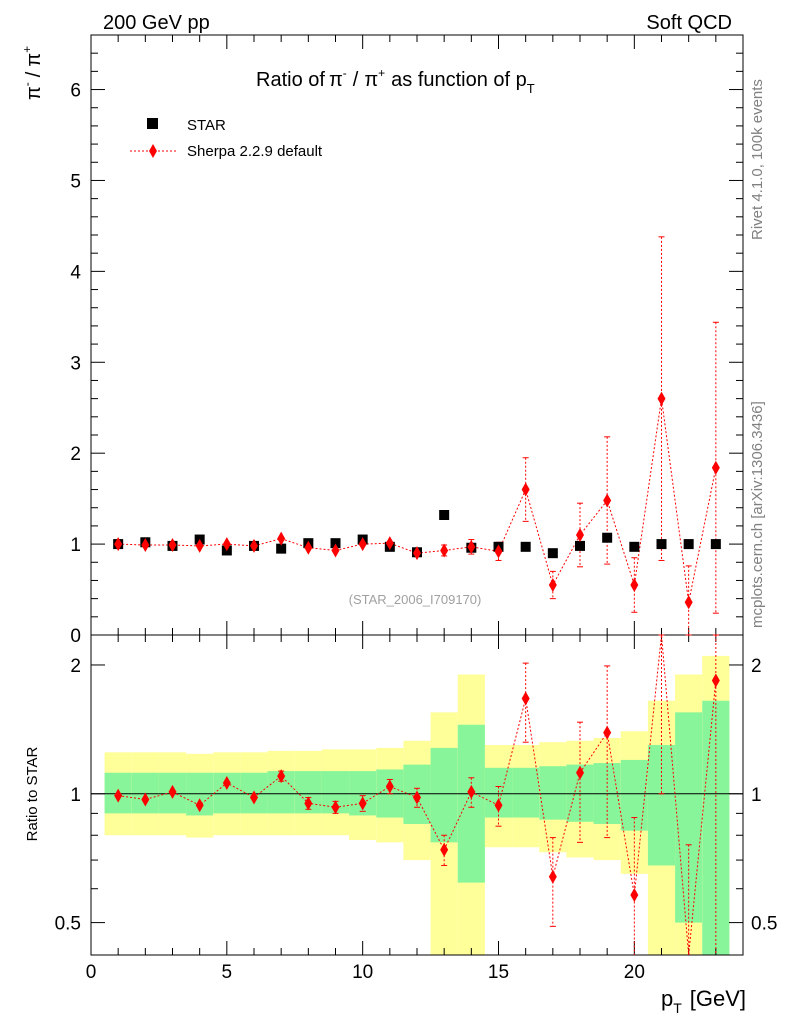  What do you see at coordinates (153, 151) in the screenshot?
I see `legend-marker-sherpa` at bounding box center [153, 151].